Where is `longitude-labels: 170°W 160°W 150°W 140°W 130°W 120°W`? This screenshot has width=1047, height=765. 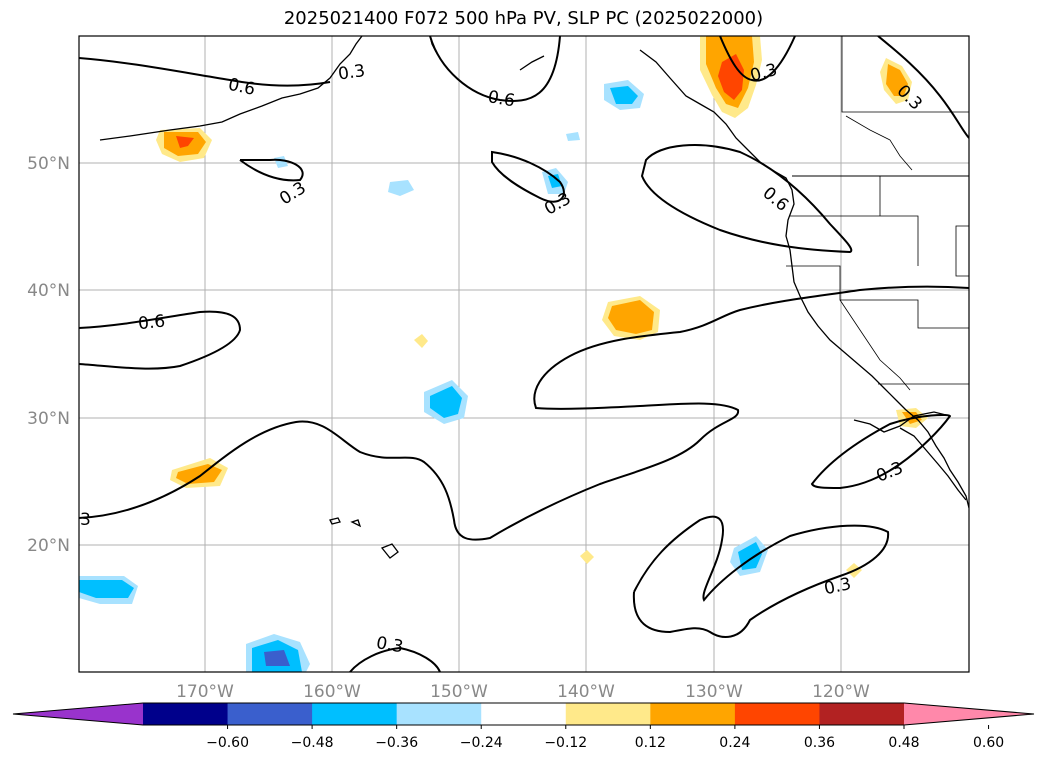
longitude-labels: 170°W 160°W 150°W 140°W 130°W 120°W is located at coordinates (523, 692).